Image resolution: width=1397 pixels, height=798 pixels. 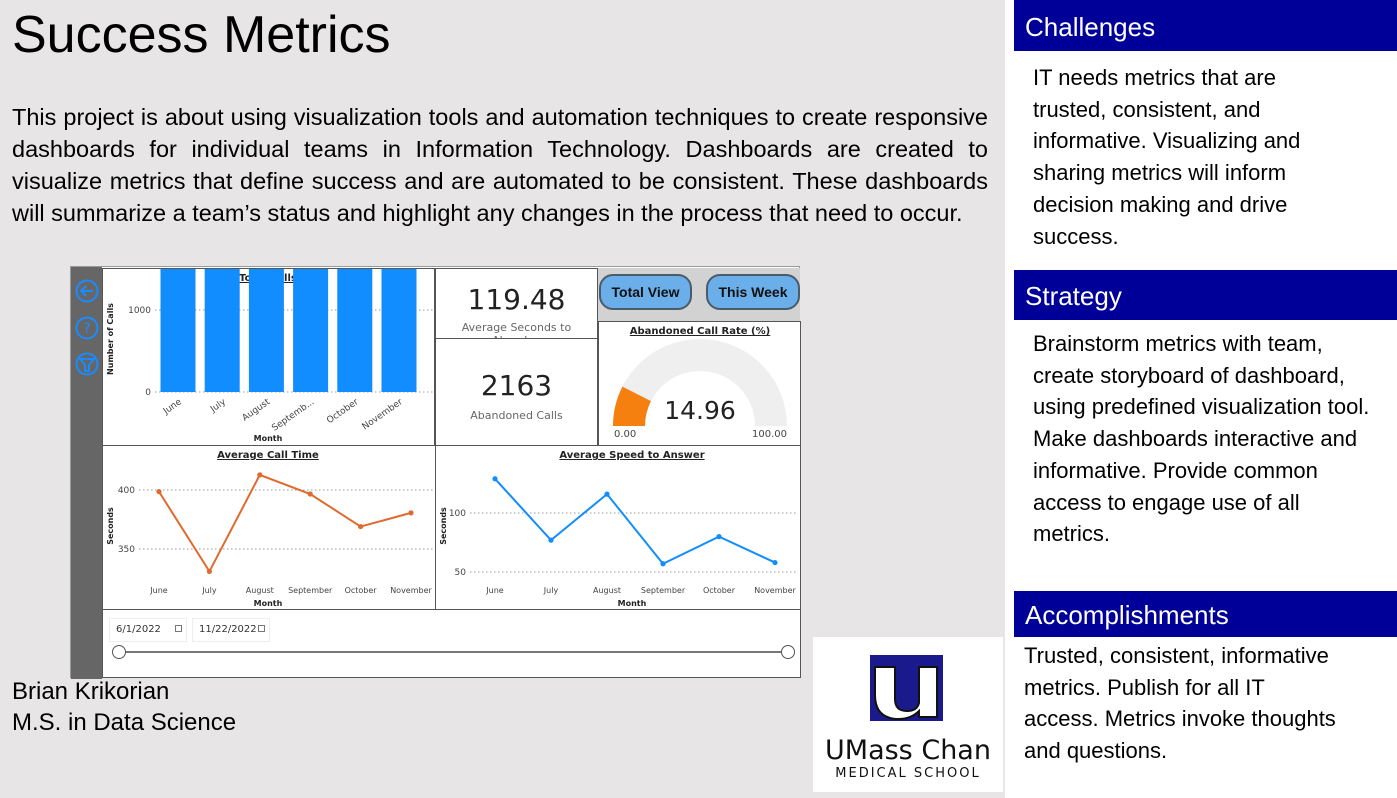 What do you see at coordinates (268, 455) in the screenshot?
I see `chart-title: Average Call Time` at bounding box center [268, 455].